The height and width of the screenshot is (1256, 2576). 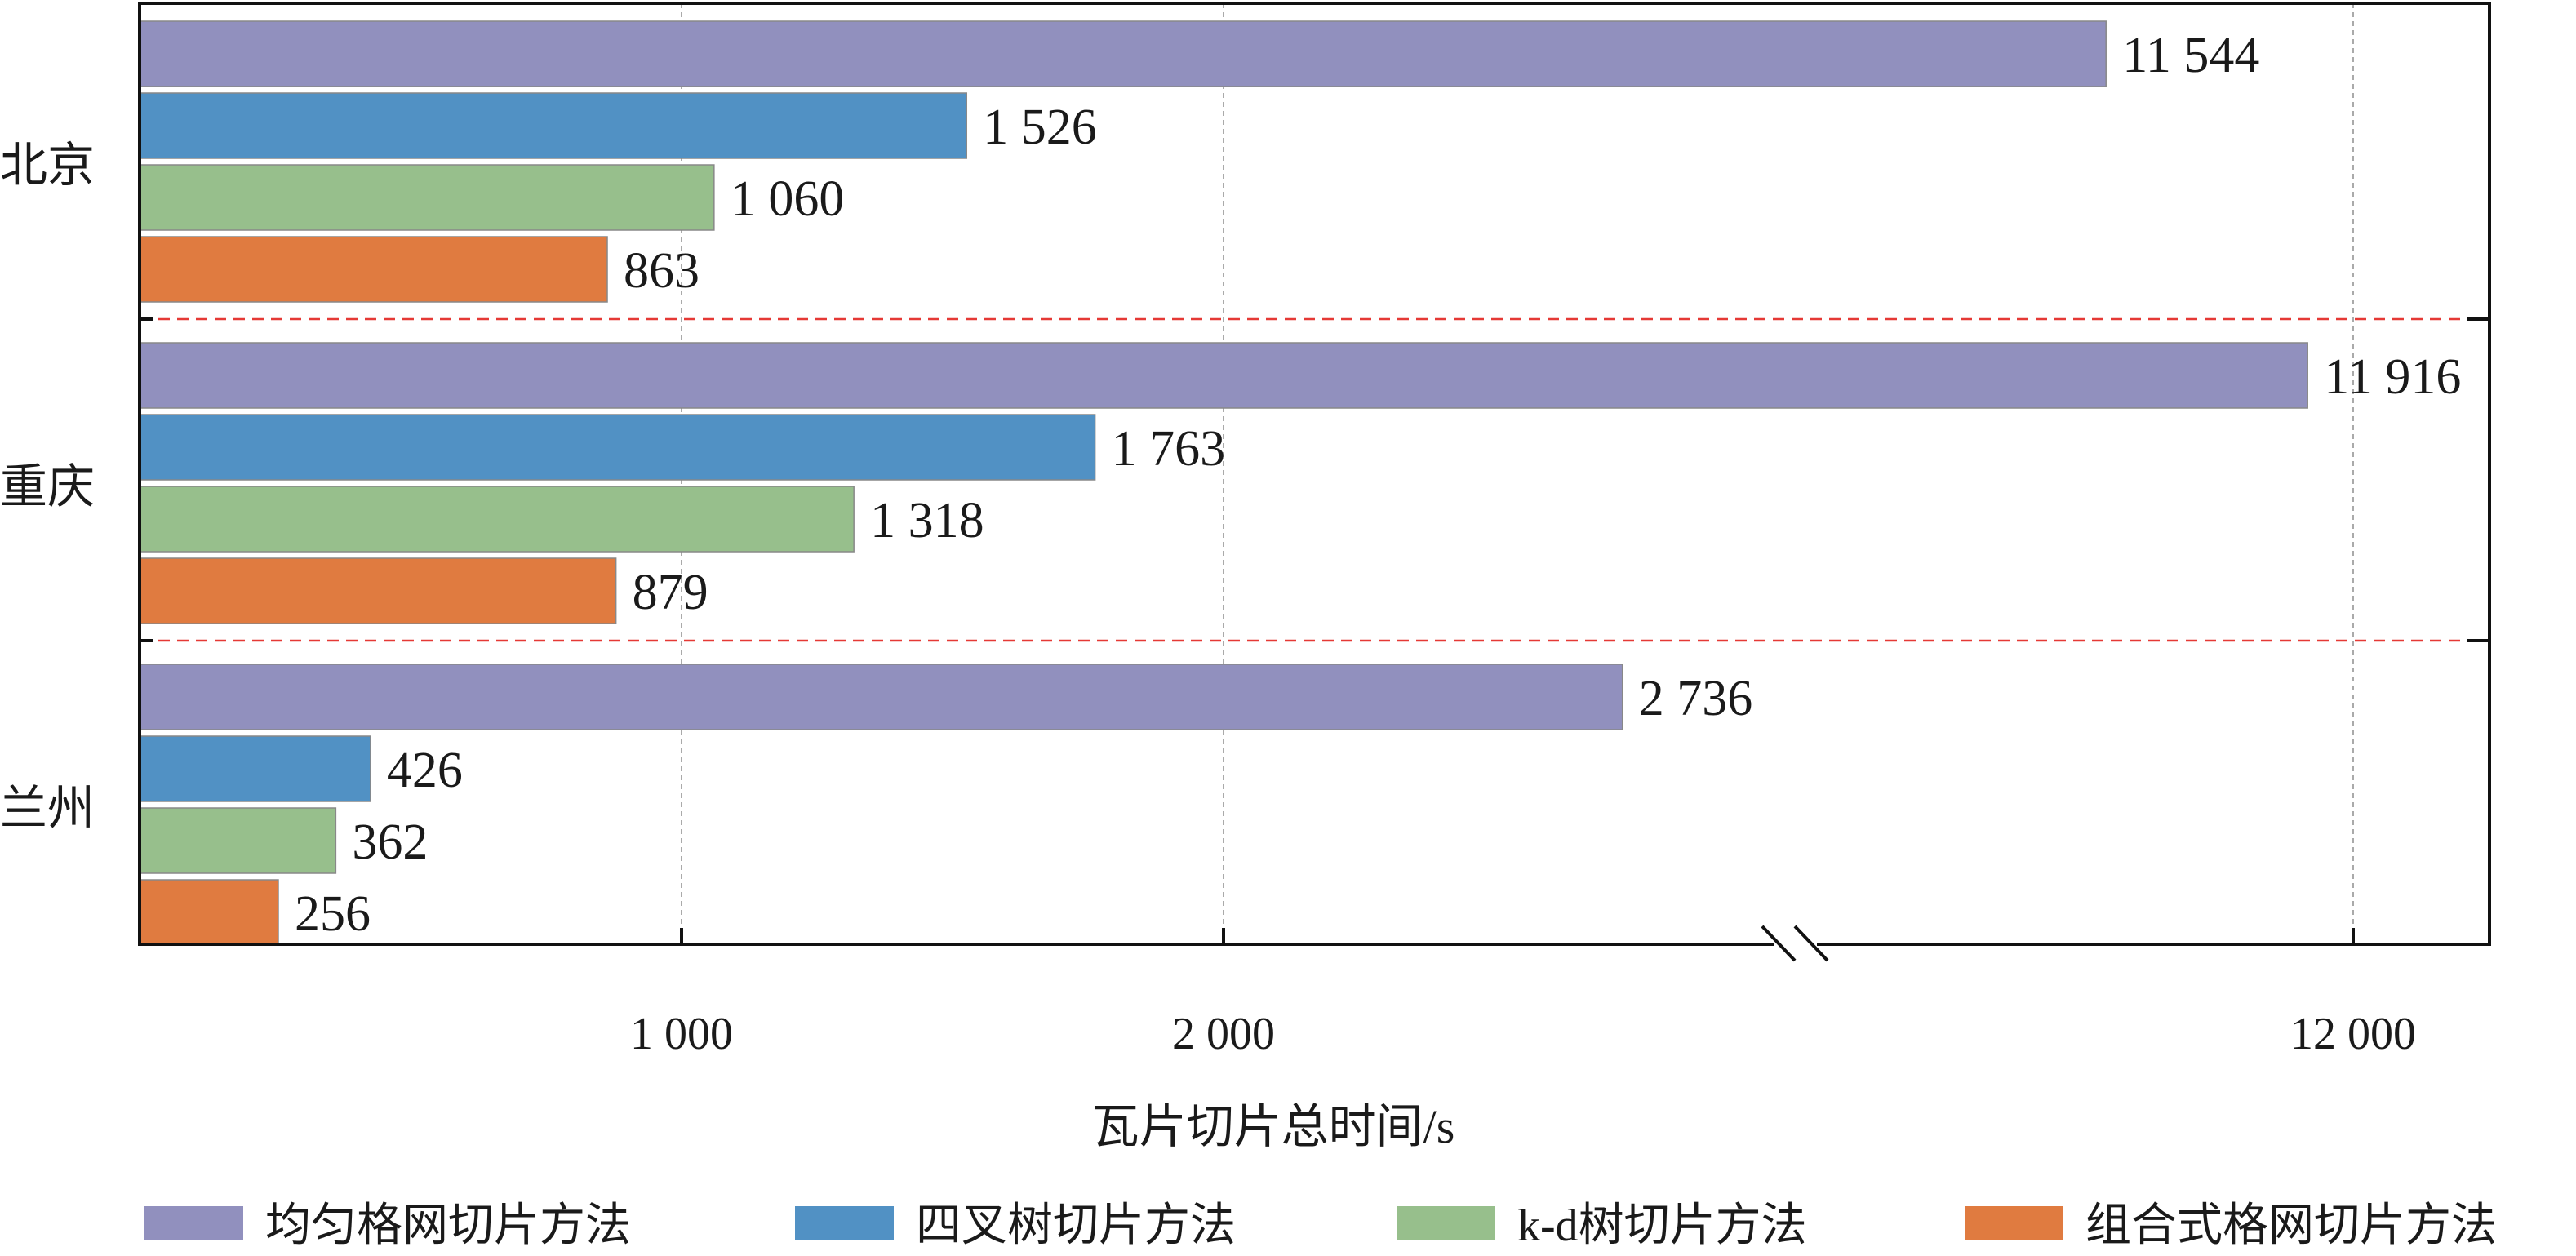 What do you see at coordinates (1040, 127) in the screenshot?
I see `value-label: 1 526` at bounding box center [1040, 127].